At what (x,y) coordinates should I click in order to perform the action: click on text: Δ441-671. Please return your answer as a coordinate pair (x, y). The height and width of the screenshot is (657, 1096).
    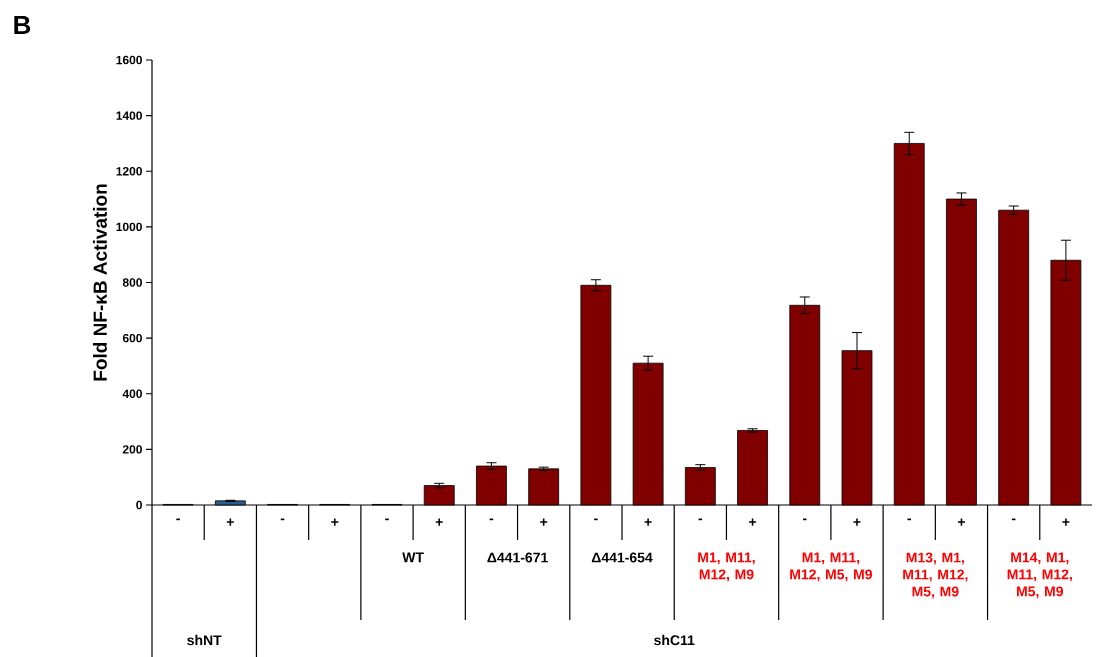
    Looking at the image, I should click on (517, 557).